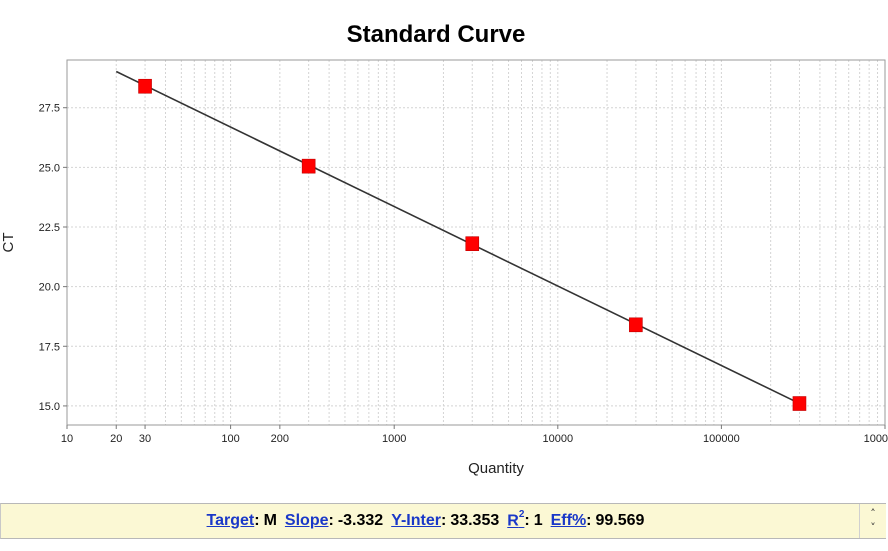  I want to click on y-tick-label: 22.5, so click(49, 228).